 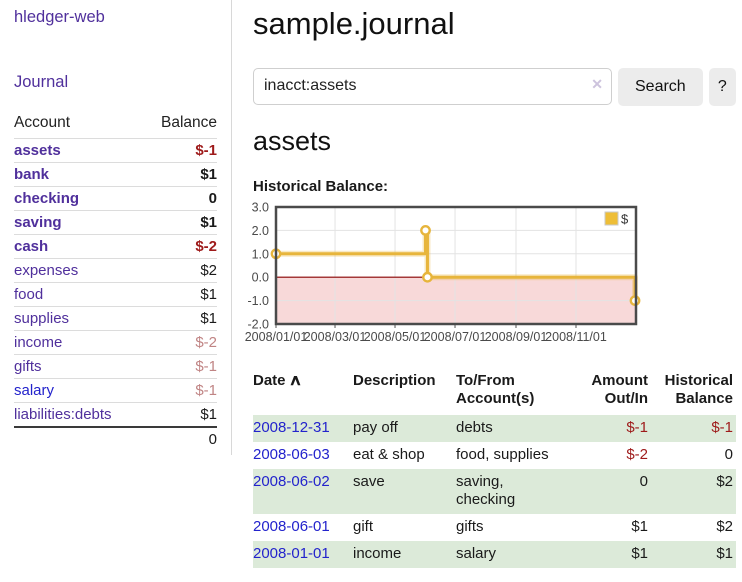 What do you see at coordinates (260, 254) in the screenshot?
I see `svg-text: 1.0` at bounding box center [260, 254].